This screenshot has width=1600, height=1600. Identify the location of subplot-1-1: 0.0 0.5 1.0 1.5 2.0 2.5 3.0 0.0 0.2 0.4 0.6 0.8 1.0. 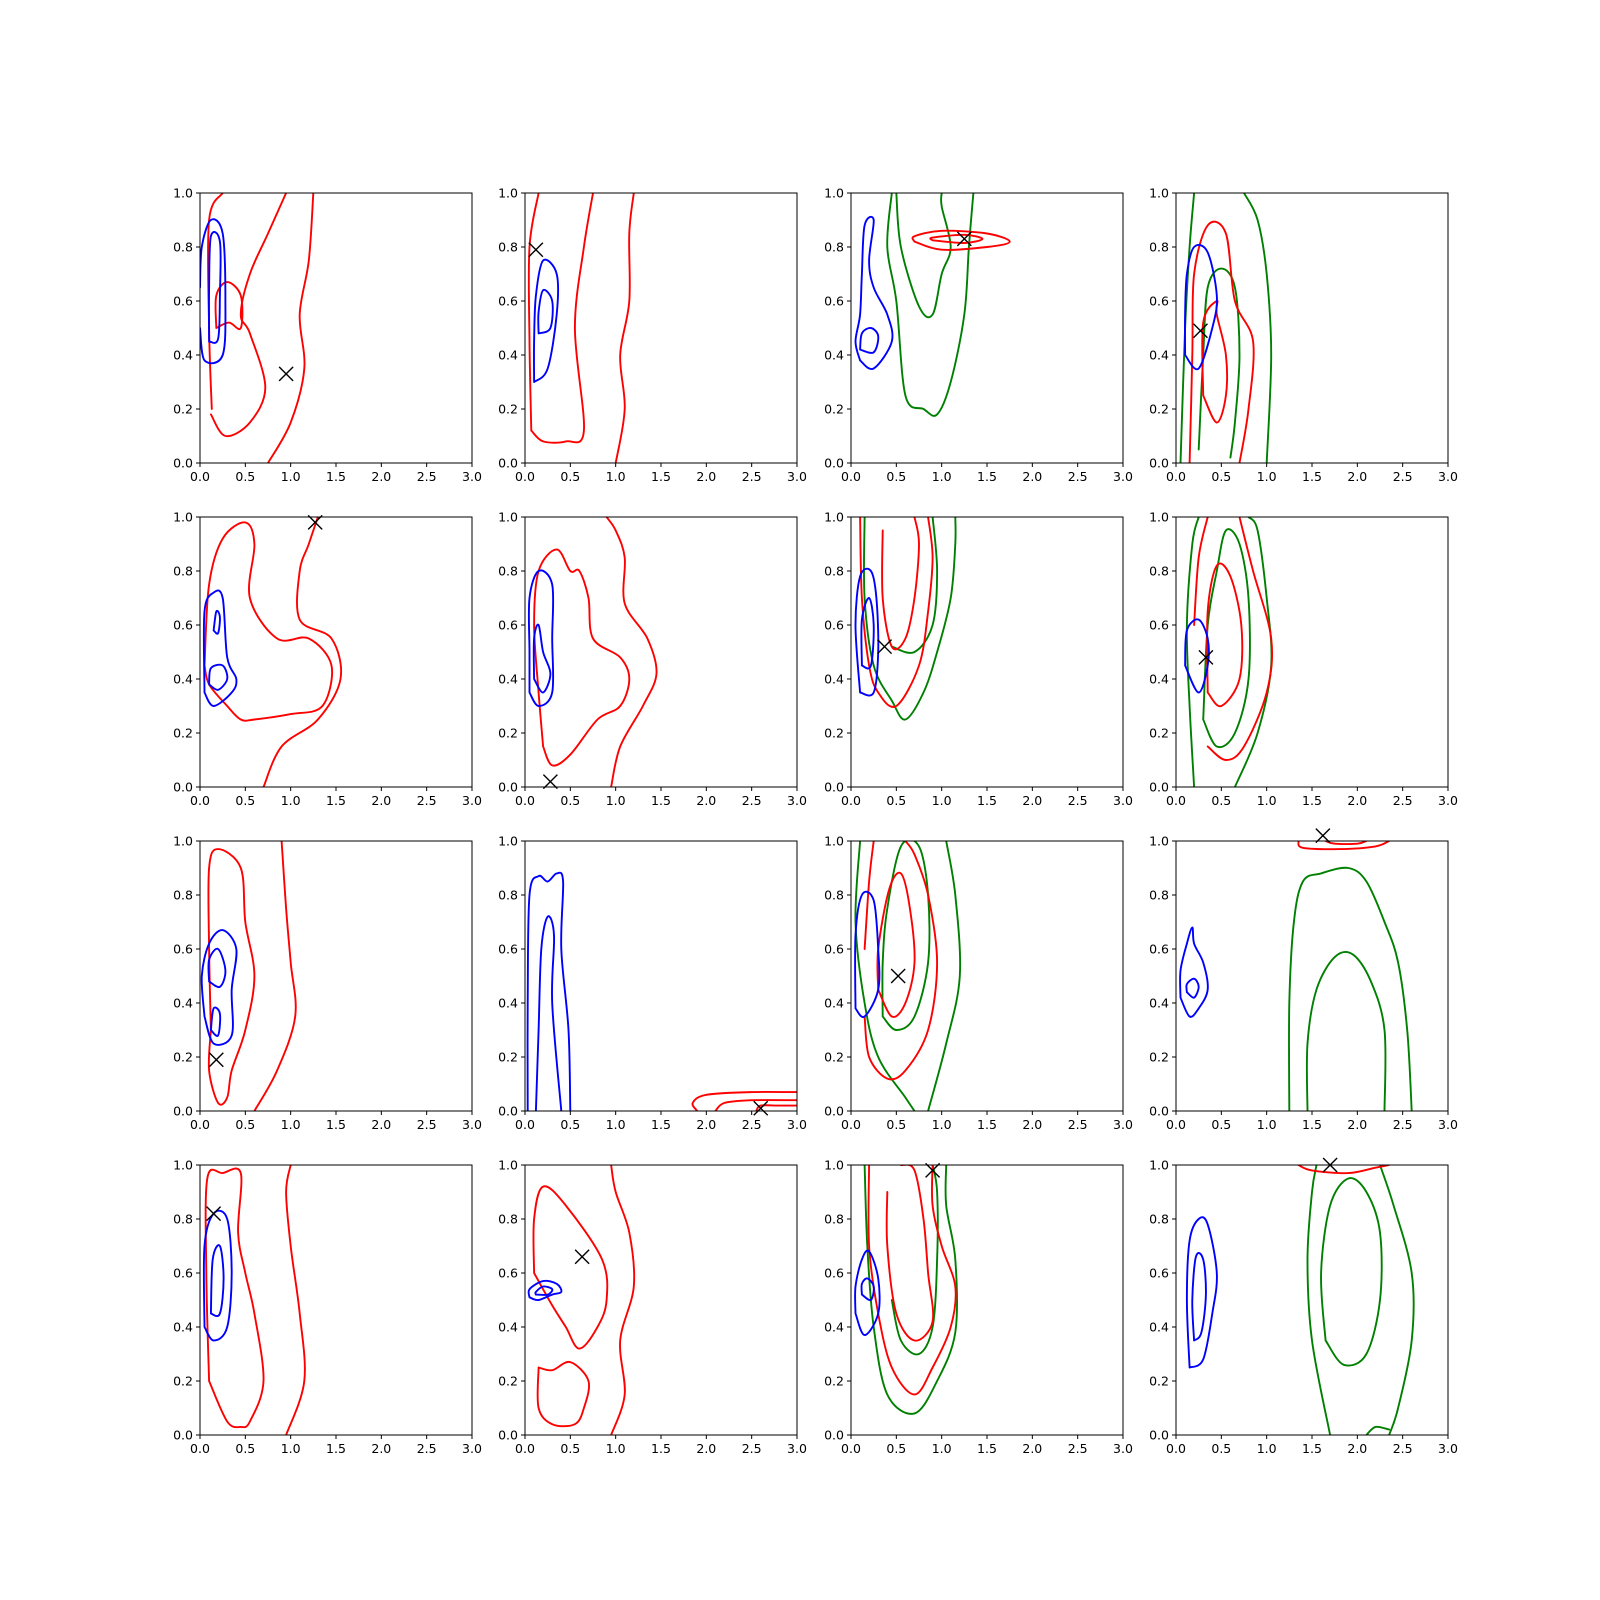
(327, 335).